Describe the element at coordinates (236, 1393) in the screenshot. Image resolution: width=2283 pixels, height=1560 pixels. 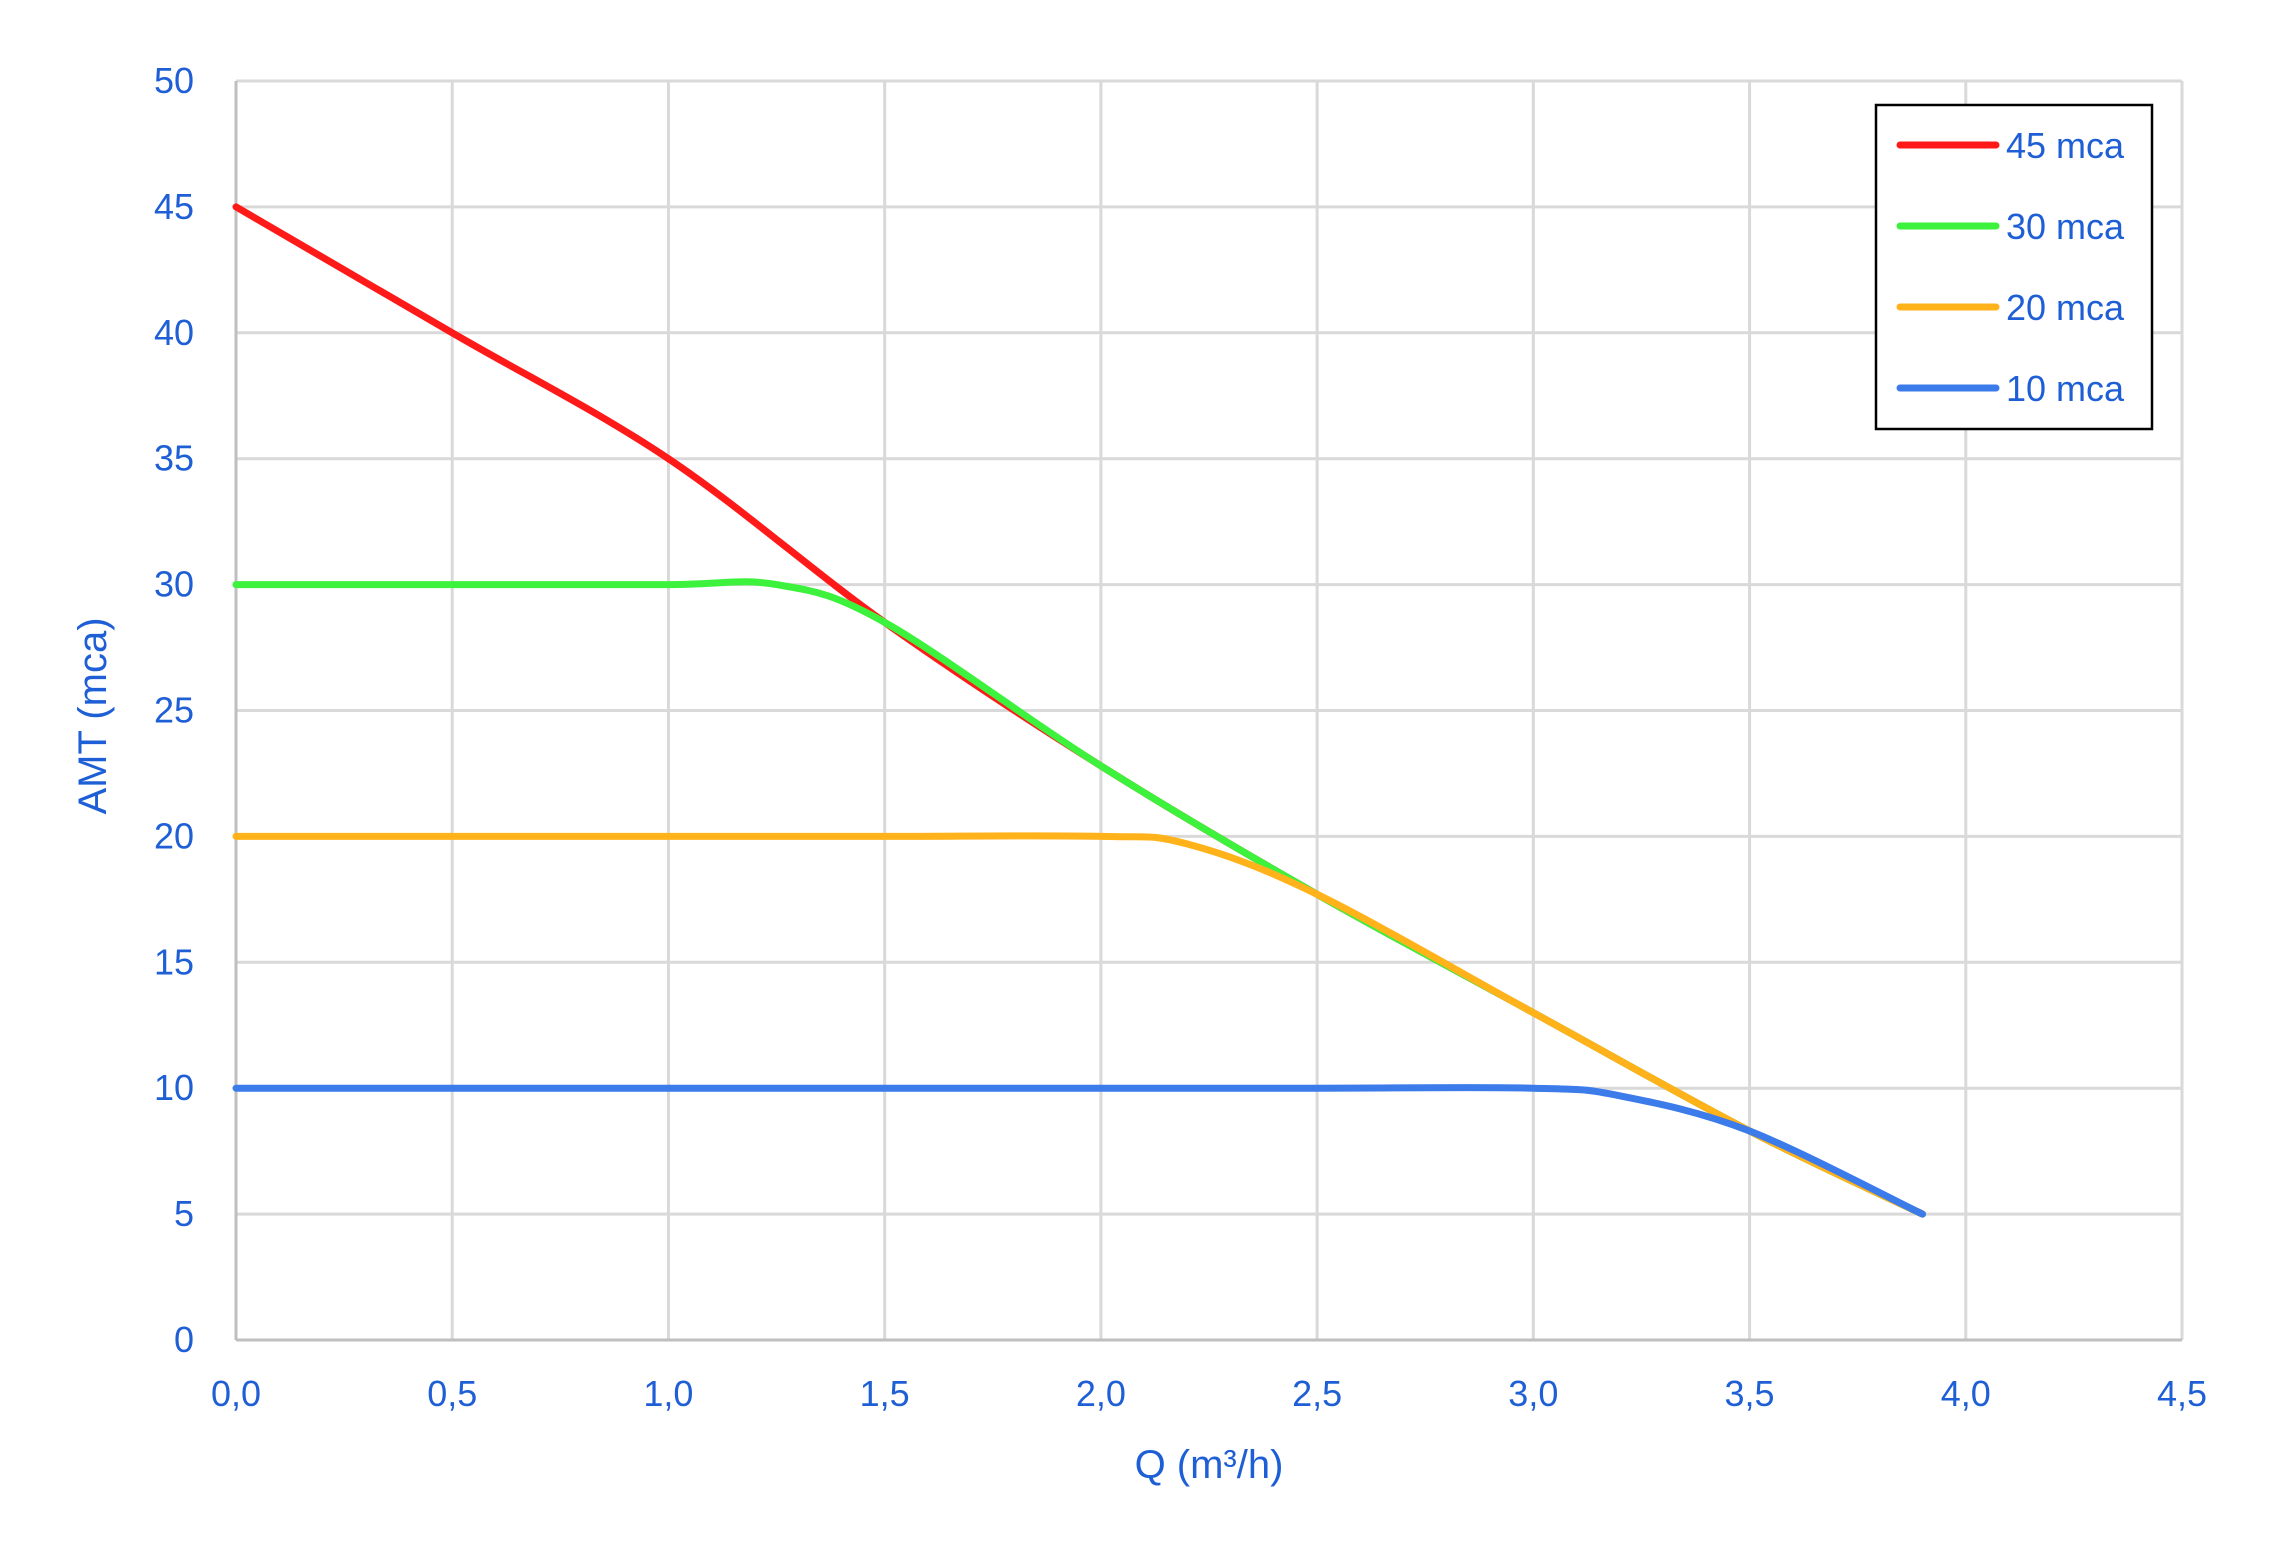
I see `x-tick-label: 0,0` at that location.